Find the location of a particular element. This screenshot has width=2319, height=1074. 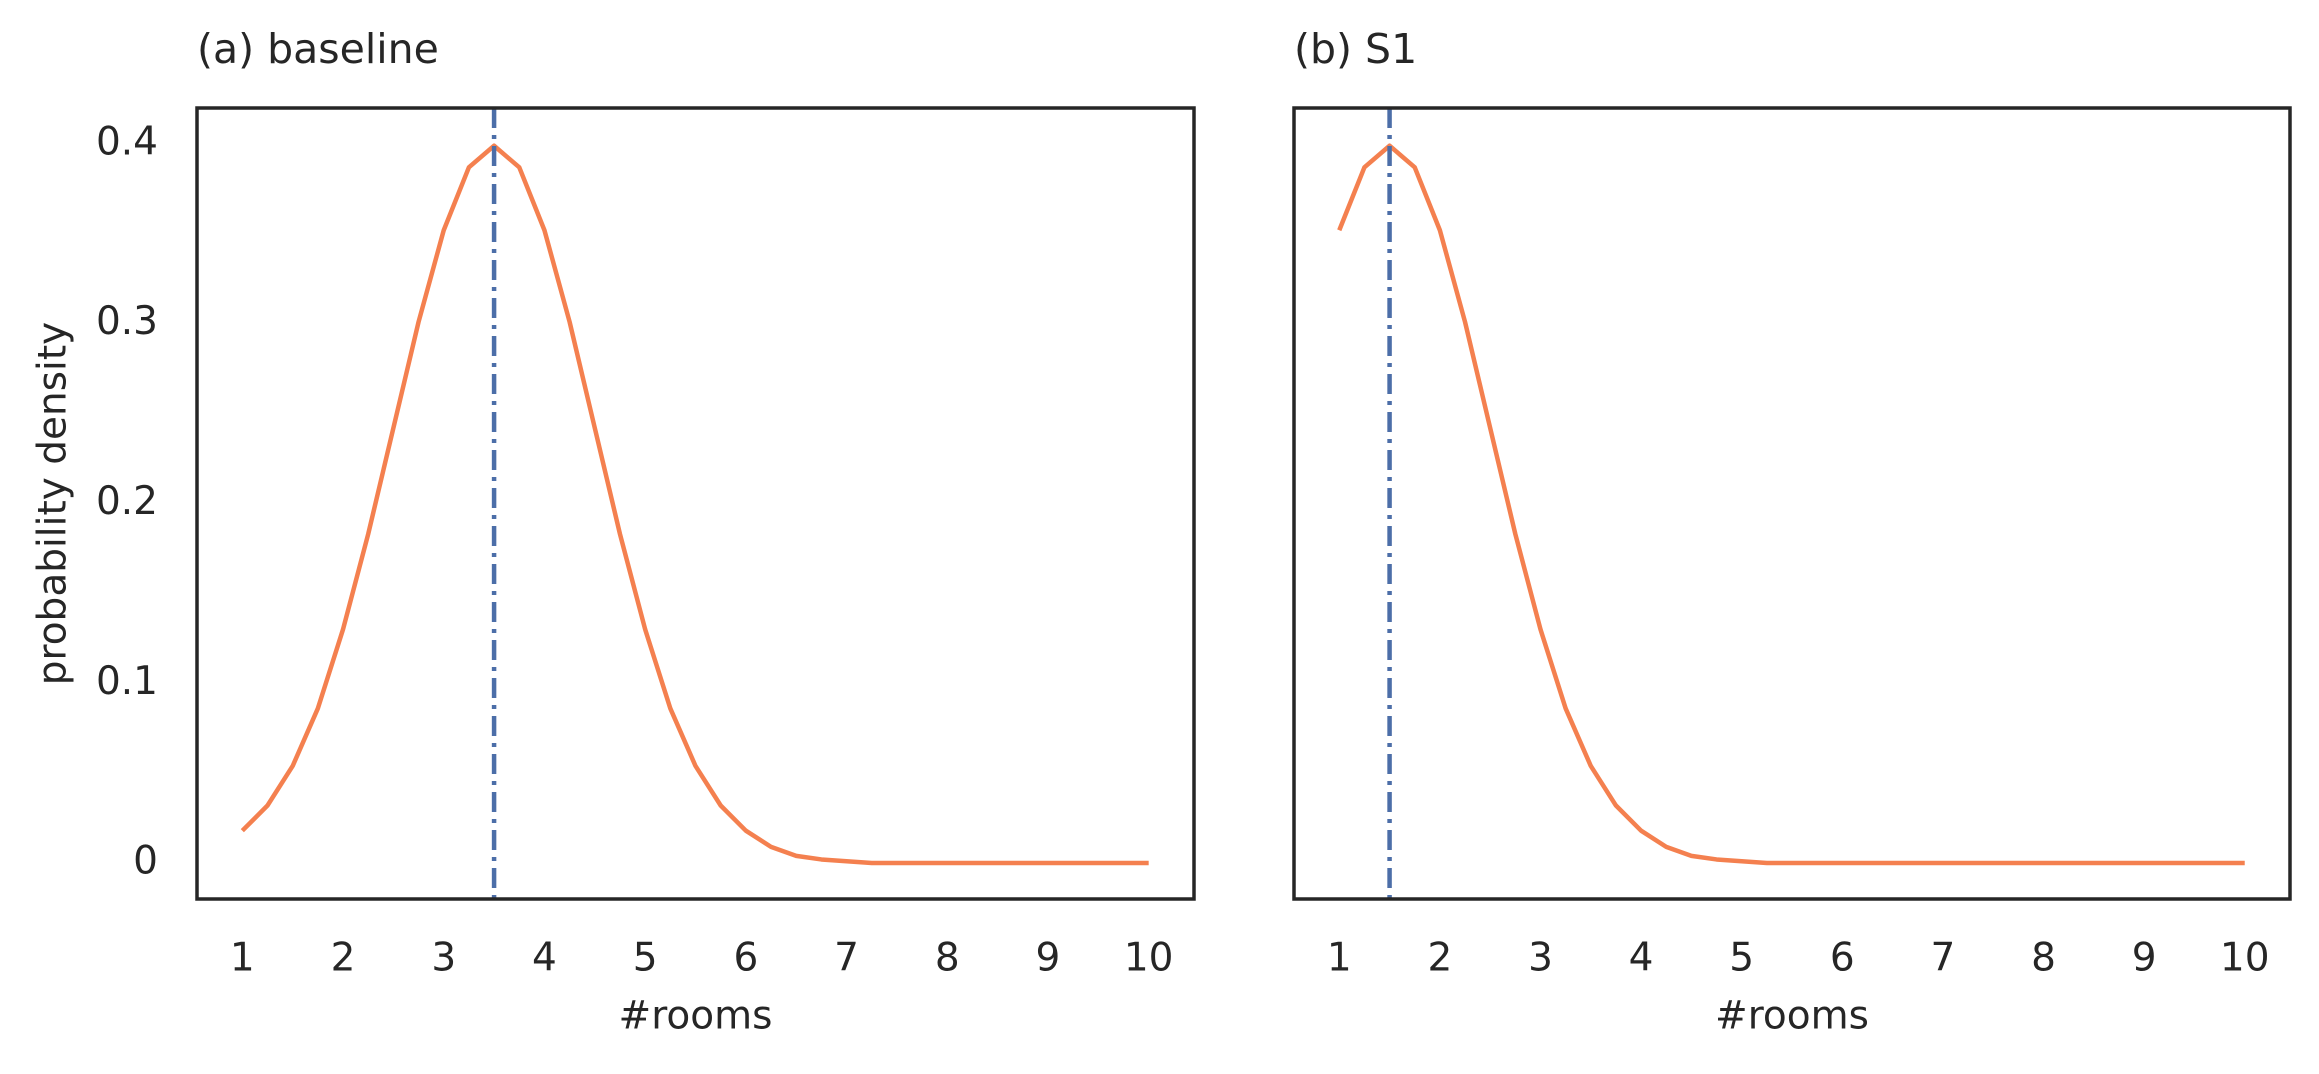

y-tick-label: 0.1 is located at coordinates (127, 681).